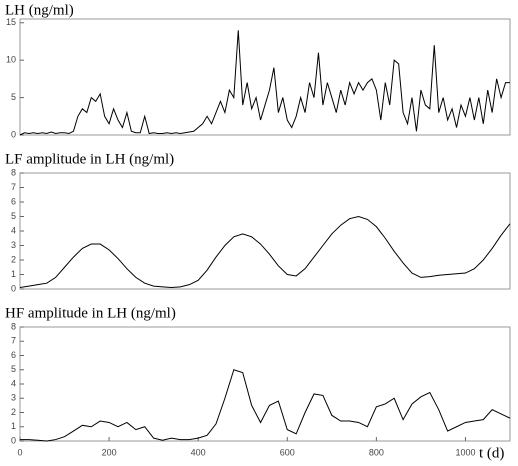 Image resolution: width=518 pixels, height=466 pixels. I want to click on y-tick-label: 10, so click(11, 60).